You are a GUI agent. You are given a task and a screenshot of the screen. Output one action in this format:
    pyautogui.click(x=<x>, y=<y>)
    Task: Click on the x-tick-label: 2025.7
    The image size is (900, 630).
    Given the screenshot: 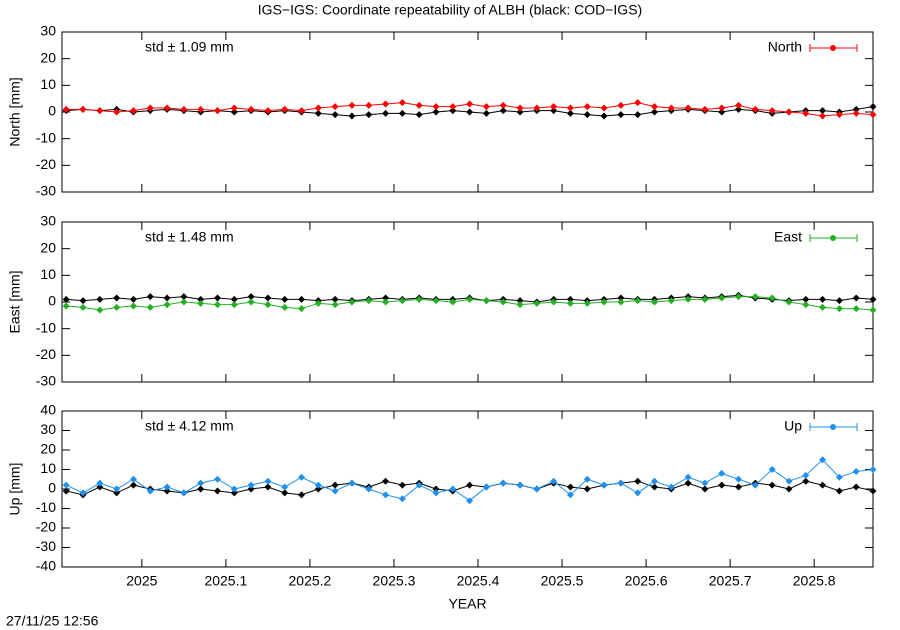 What is the action you would take?
    pyautogui.click(x=730, y=581)
    